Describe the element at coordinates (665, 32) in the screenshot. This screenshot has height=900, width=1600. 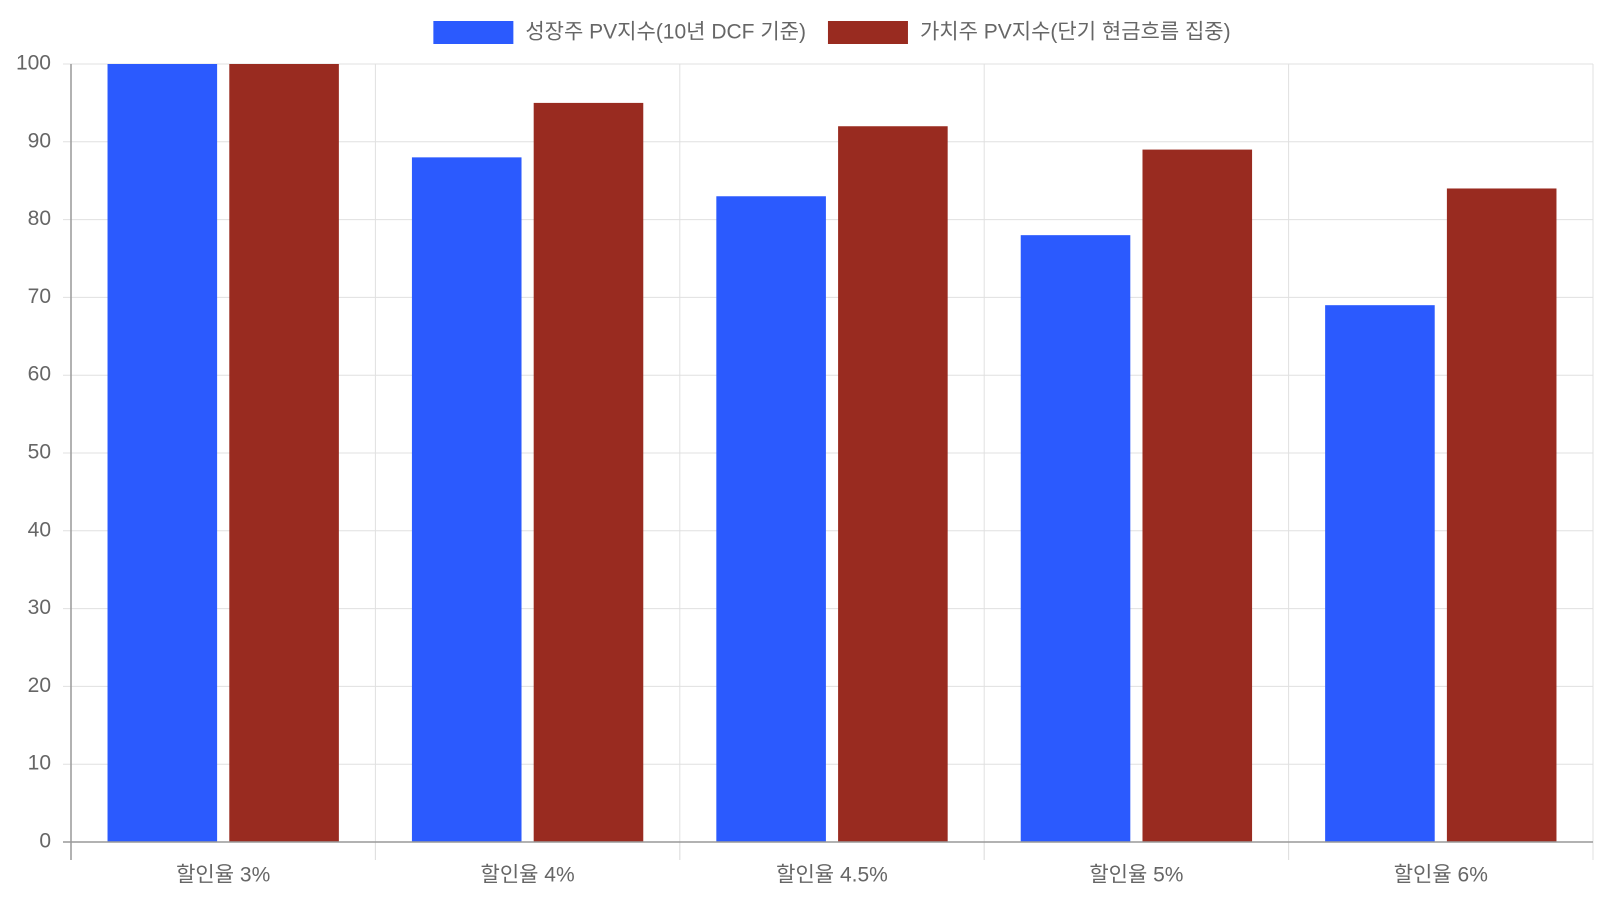
I see `legend-label: 성장주 PV지수(10년 DCF 기준)` at that location.